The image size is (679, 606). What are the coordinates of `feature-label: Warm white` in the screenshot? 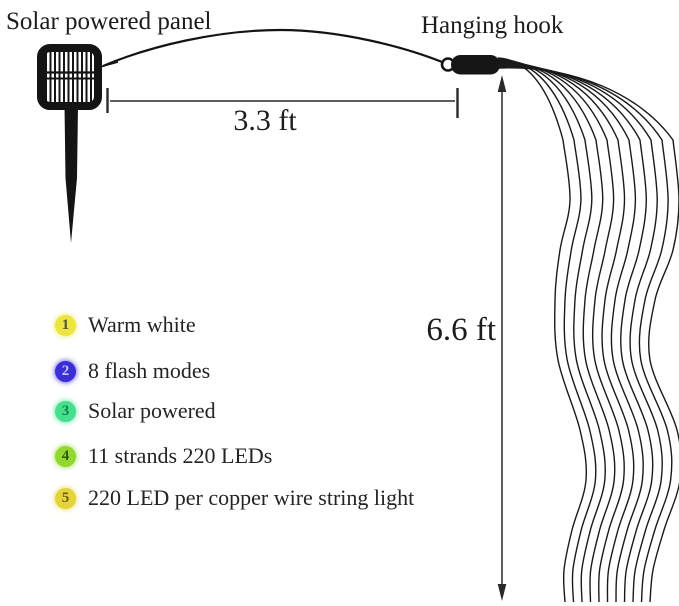 It's located at (142, 324).